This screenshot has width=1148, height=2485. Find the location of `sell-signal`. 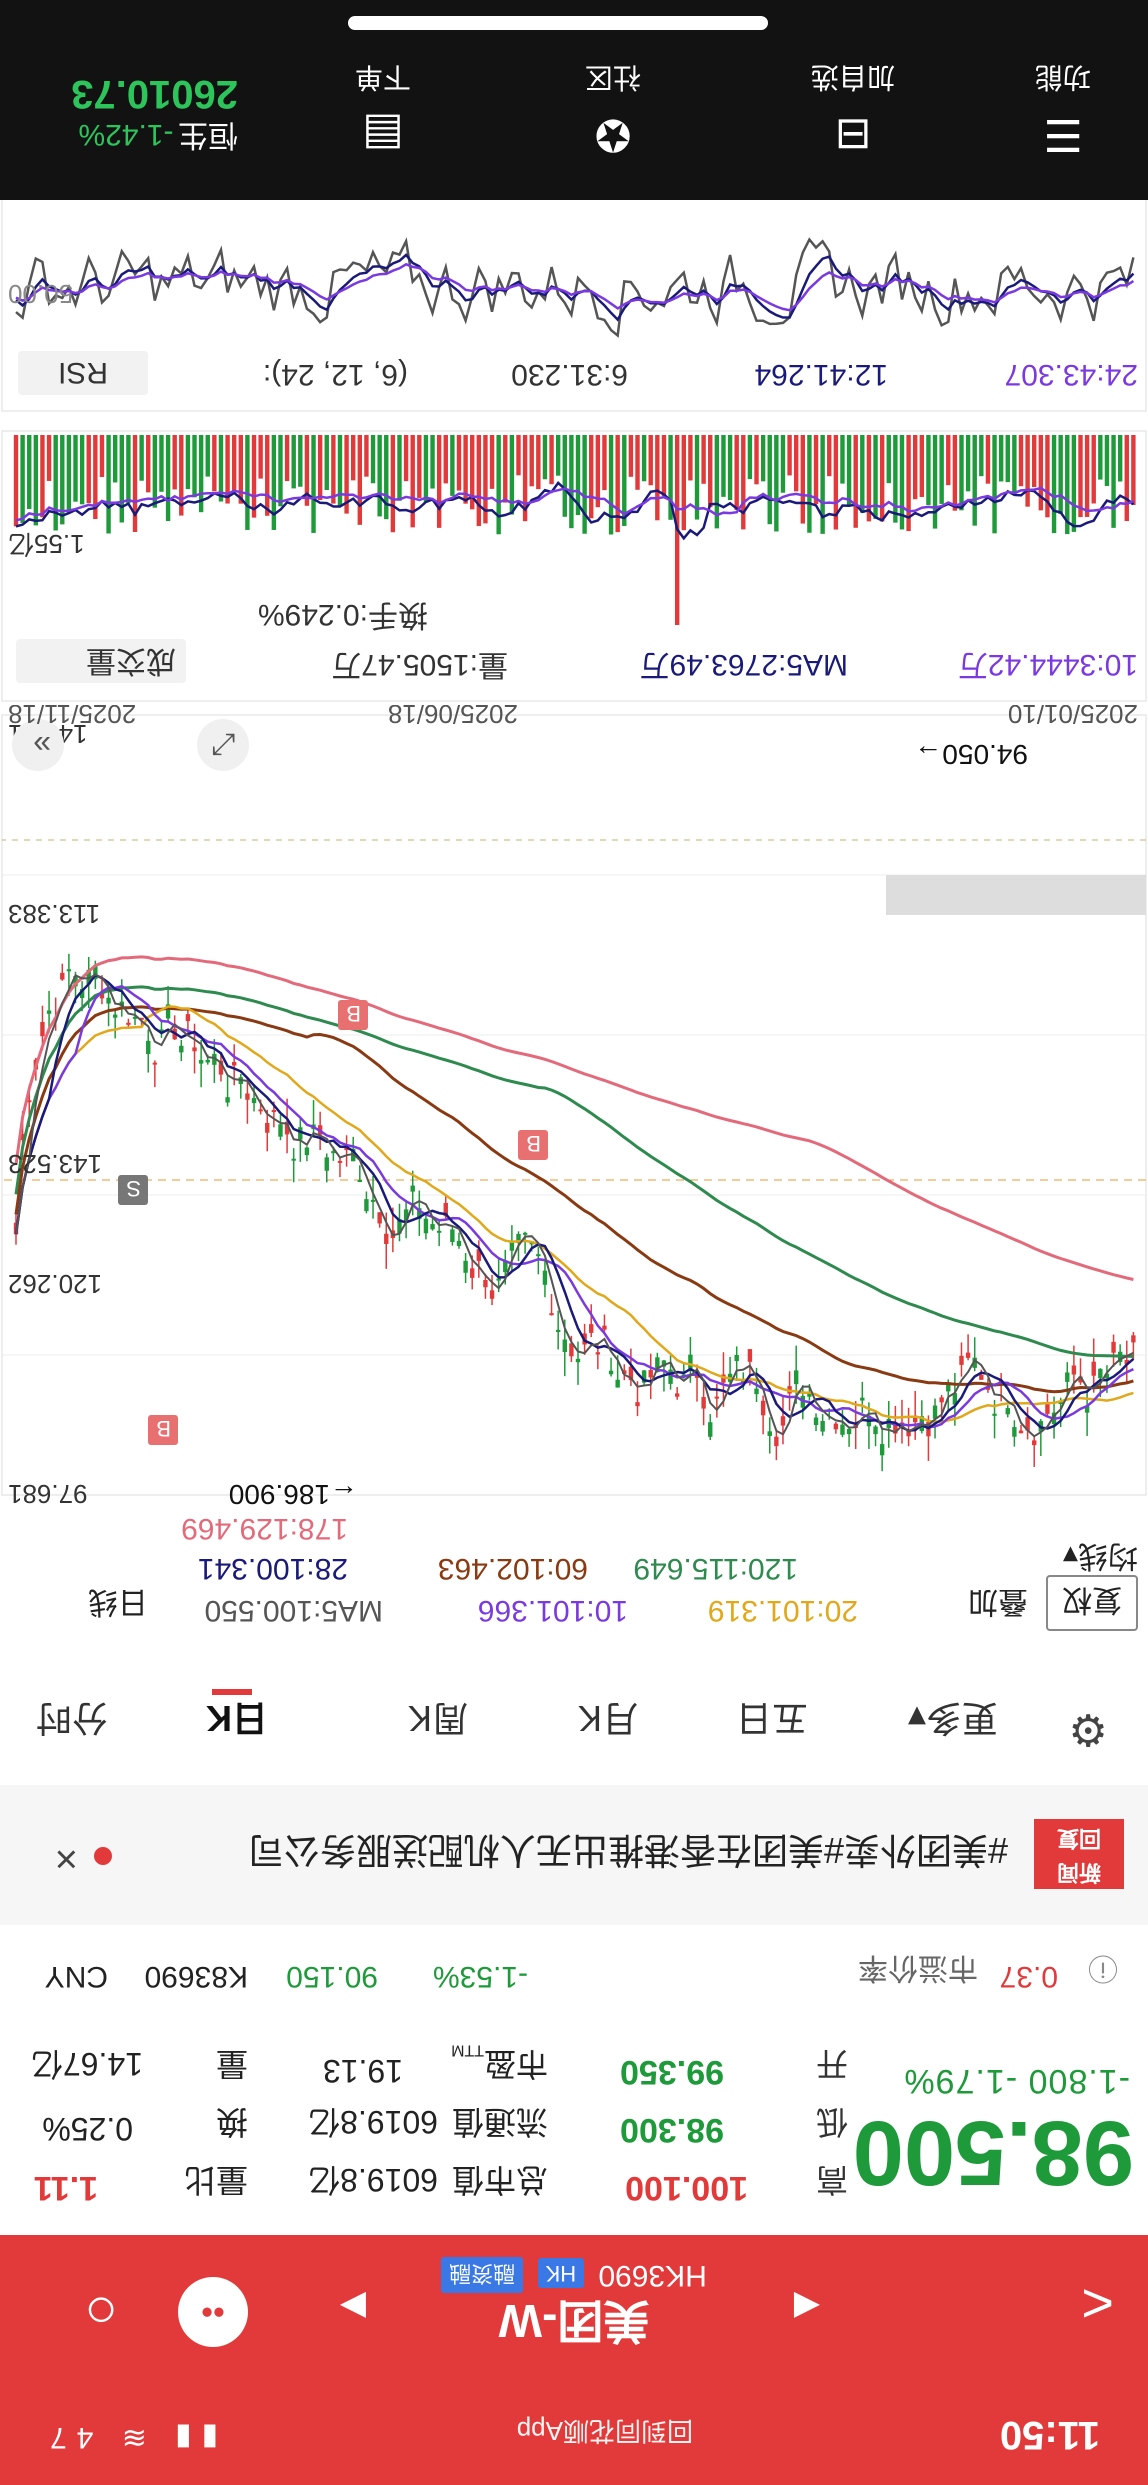

sell-signal is located at coordinates (133, 1190).